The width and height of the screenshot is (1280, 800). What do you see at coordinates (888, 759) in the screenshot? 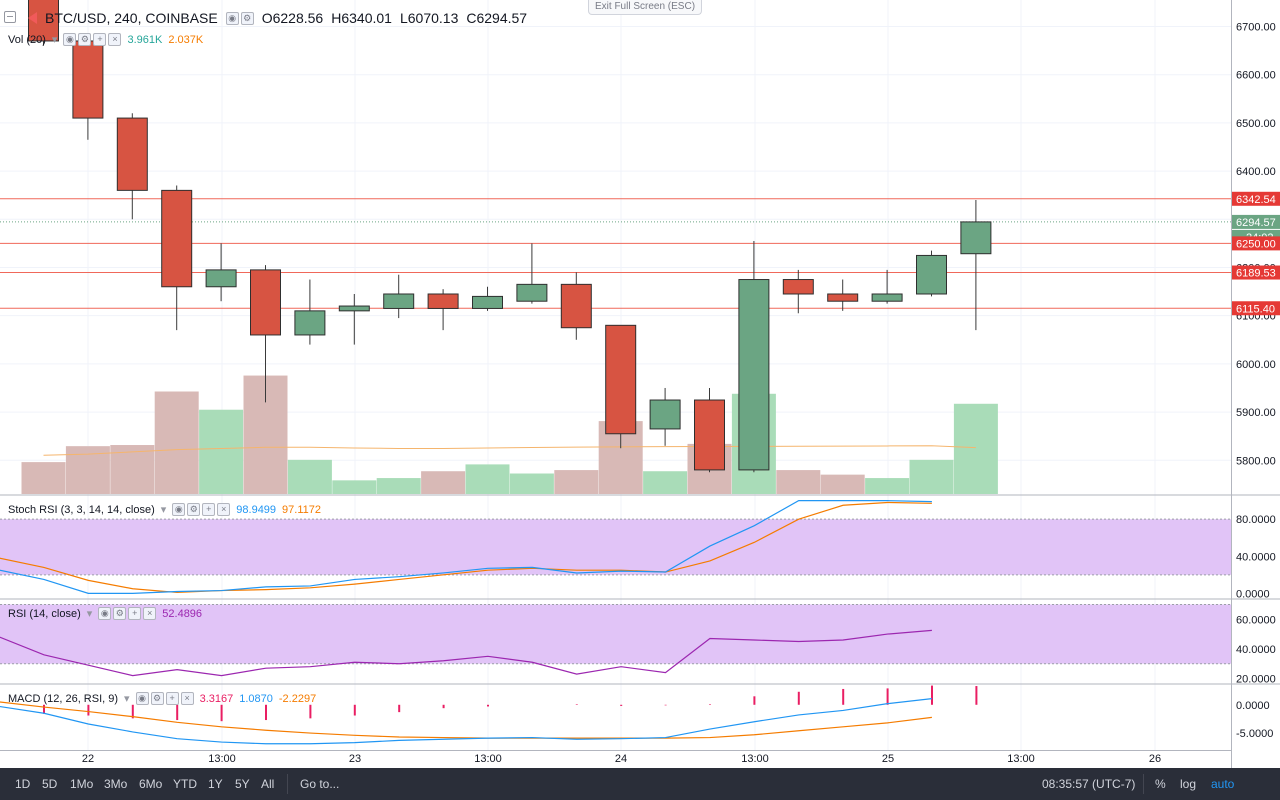
I see `time-axis-tick: 25` at bounding box center [888, 759].